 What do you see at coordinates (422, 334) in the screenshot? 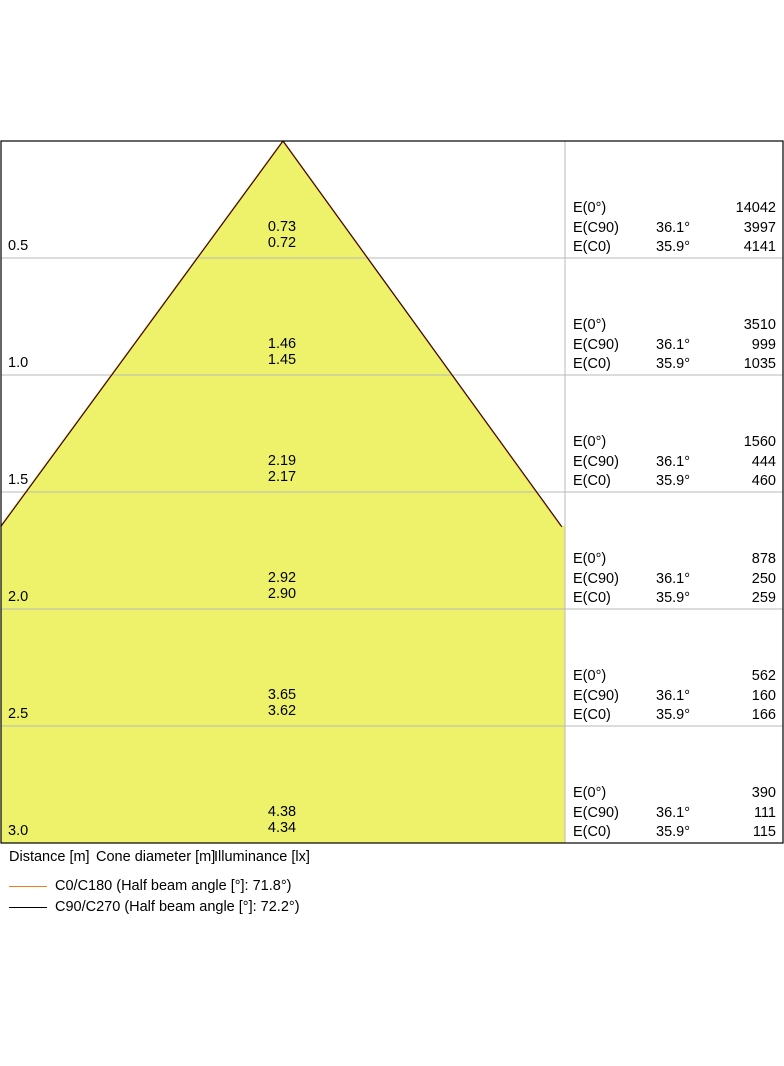
I see `c90-beam-line-right` at bounding box center [422, 334].